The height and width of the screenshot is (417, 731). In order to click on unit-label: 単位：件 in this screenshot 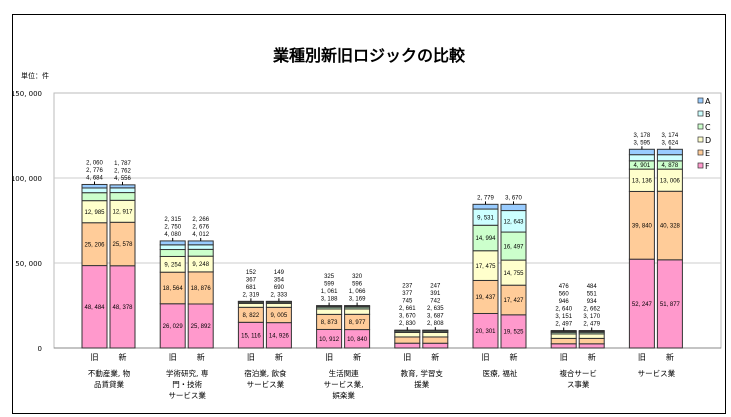, I will do `click(35, 75)`.